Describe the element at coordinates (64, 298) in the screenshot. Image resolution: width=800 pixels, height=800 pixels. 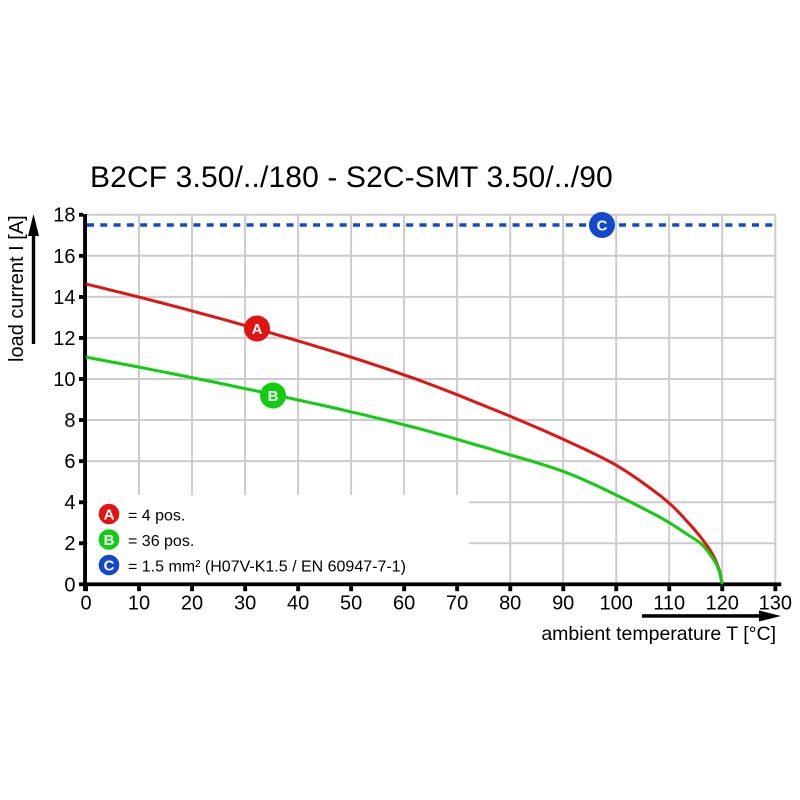
I see `svg-text: 14` at that location.